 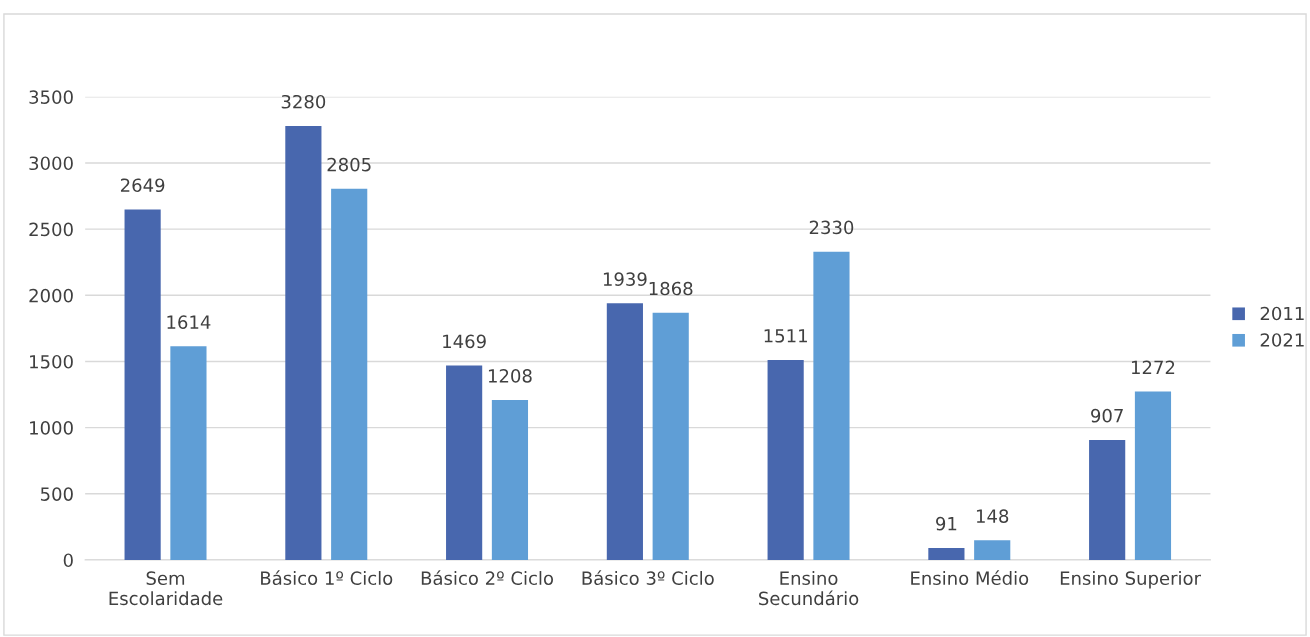 What do you see at coordinates (303, 101) in the screenshot?
I see `data-label: 3280` at bounding box center [303, 101].